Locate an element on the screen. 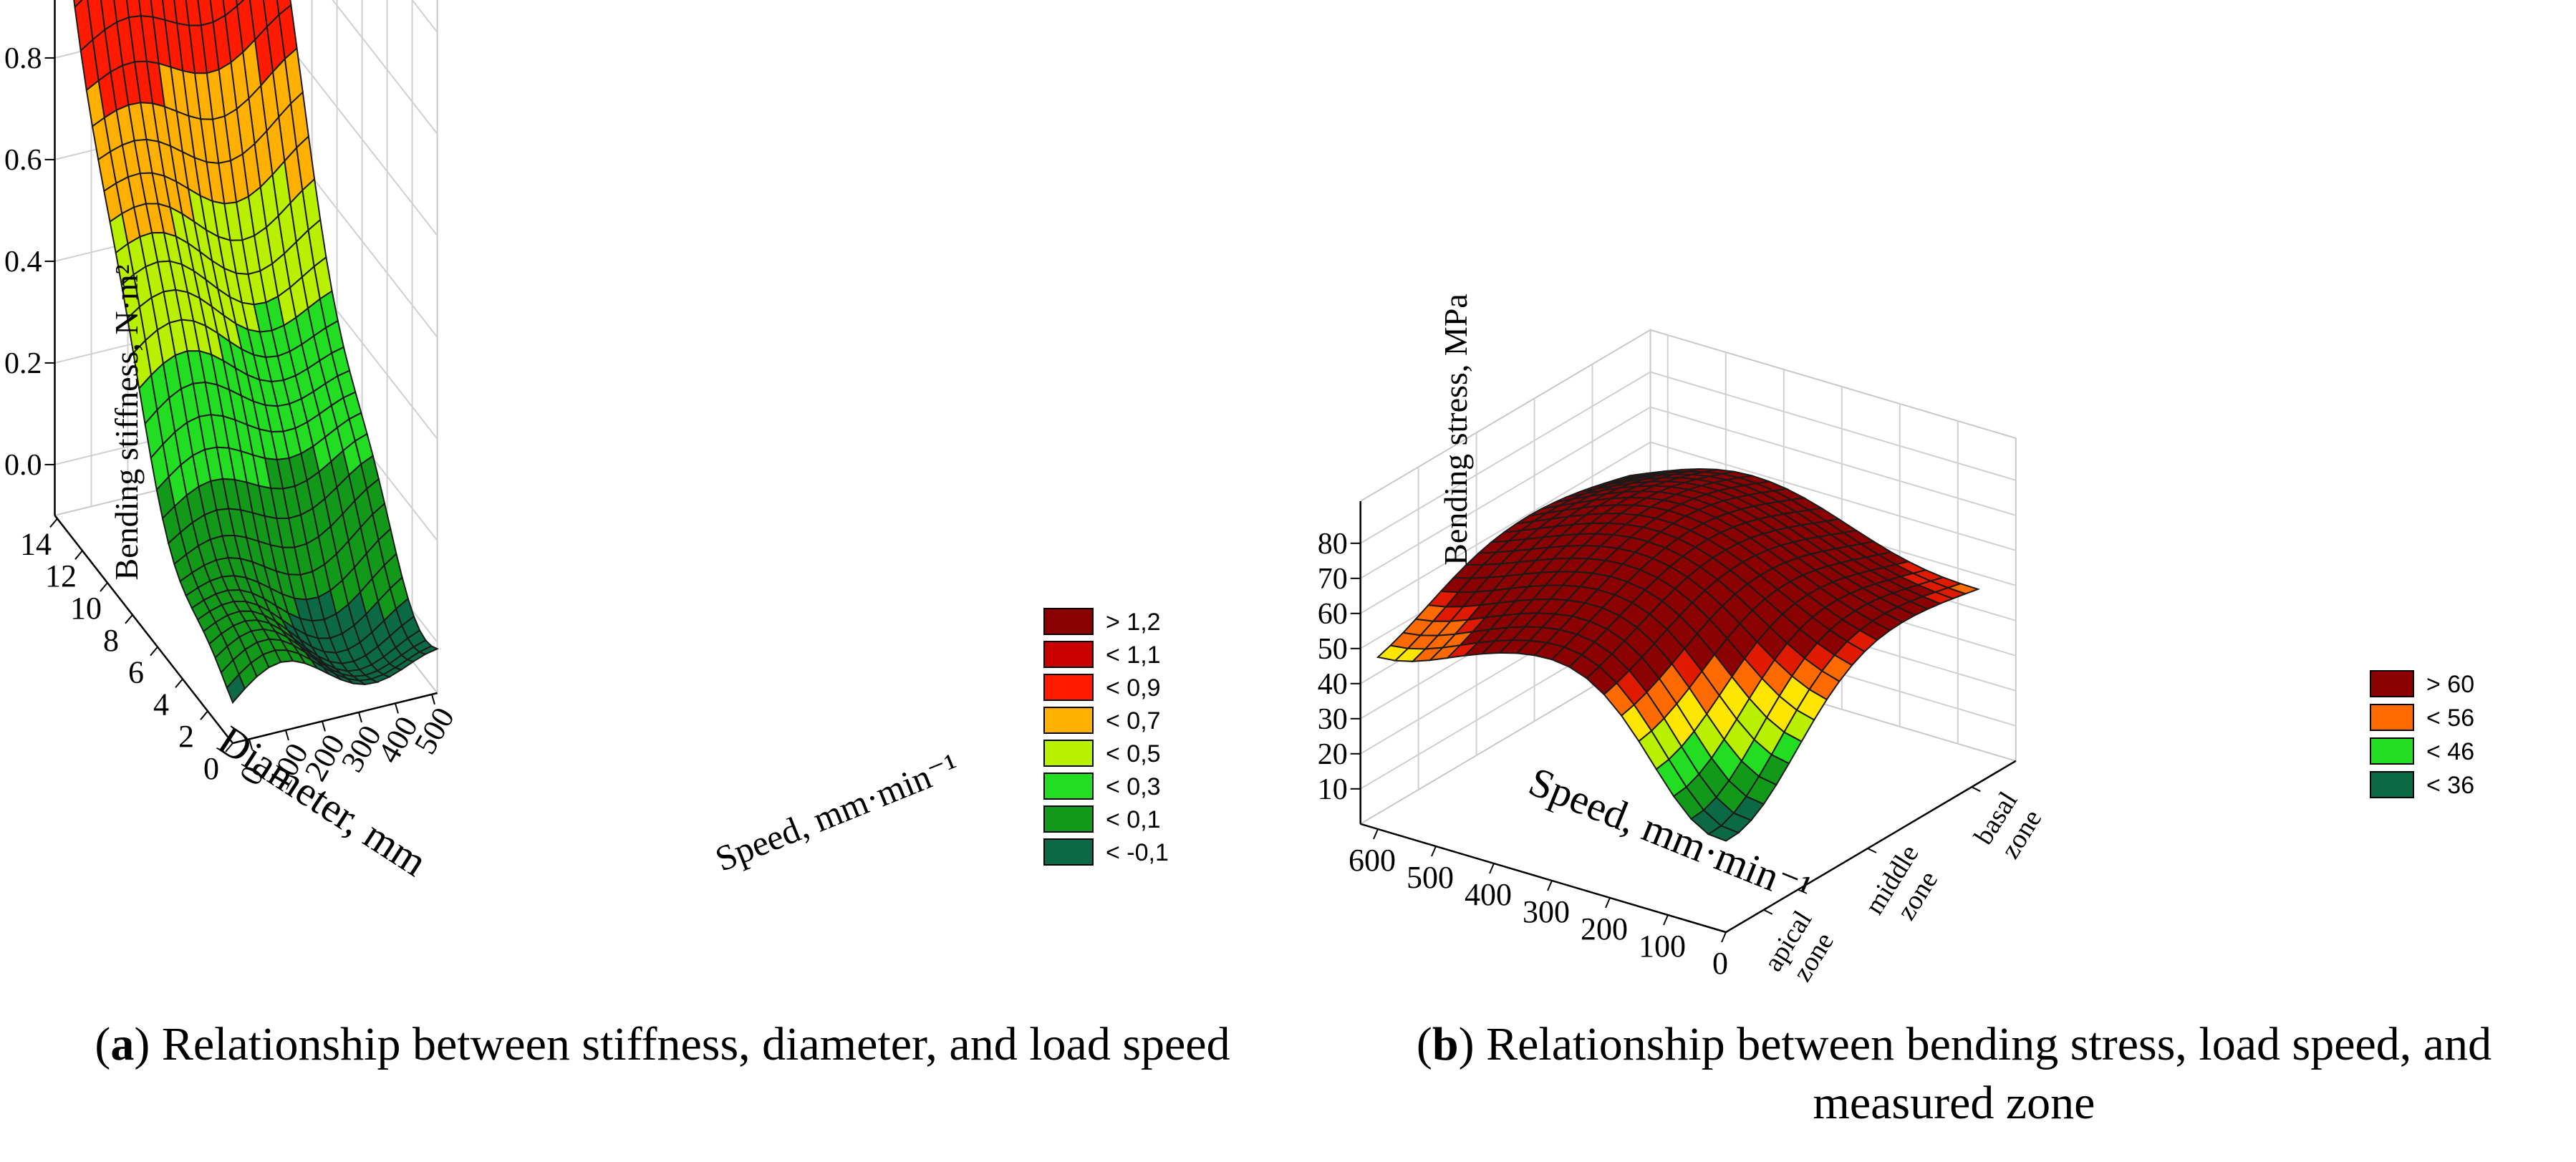 The width and height of the screenshot is (2576, 1162). caption-b-letter: b is located at coordinates (1445, 1044).